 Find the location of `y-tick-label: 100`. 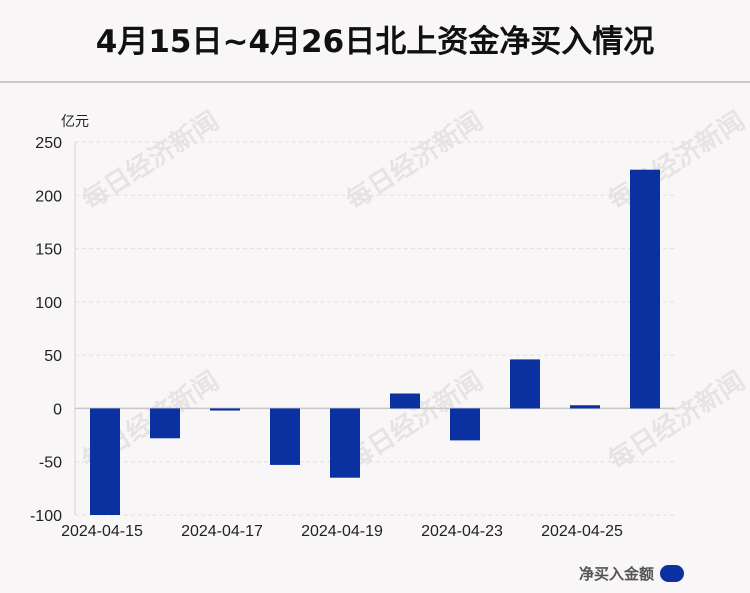

y-tick-label: 100 is located at coordinates (48, 303).